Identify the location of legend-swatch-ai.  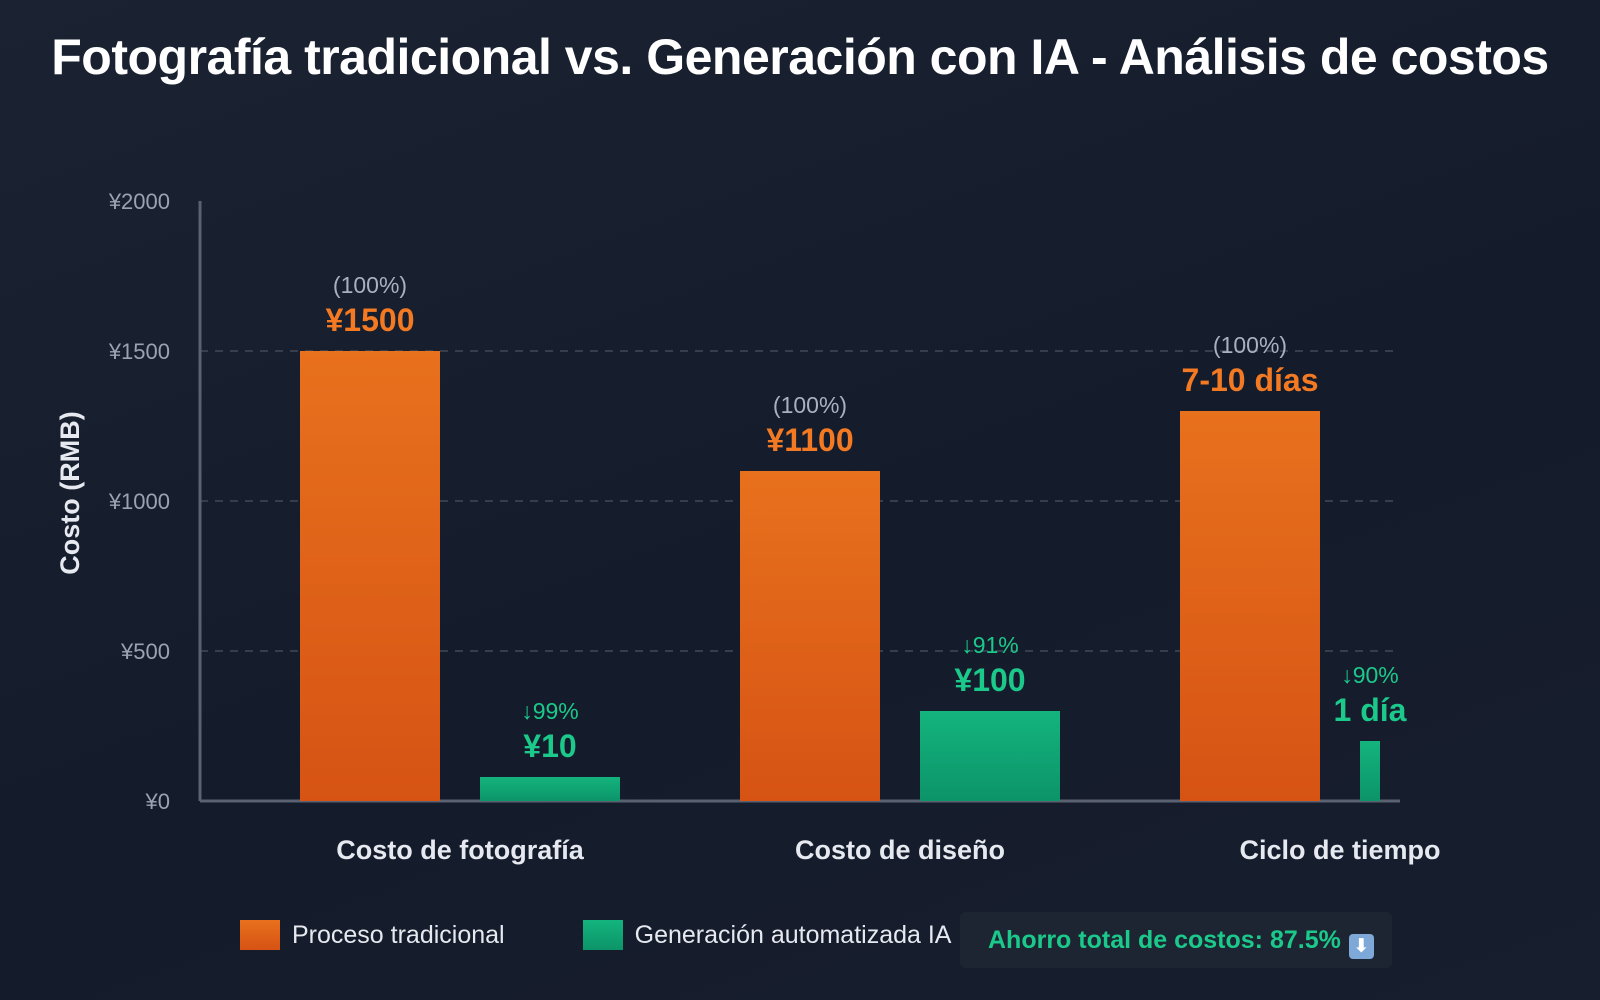
(602, 935).